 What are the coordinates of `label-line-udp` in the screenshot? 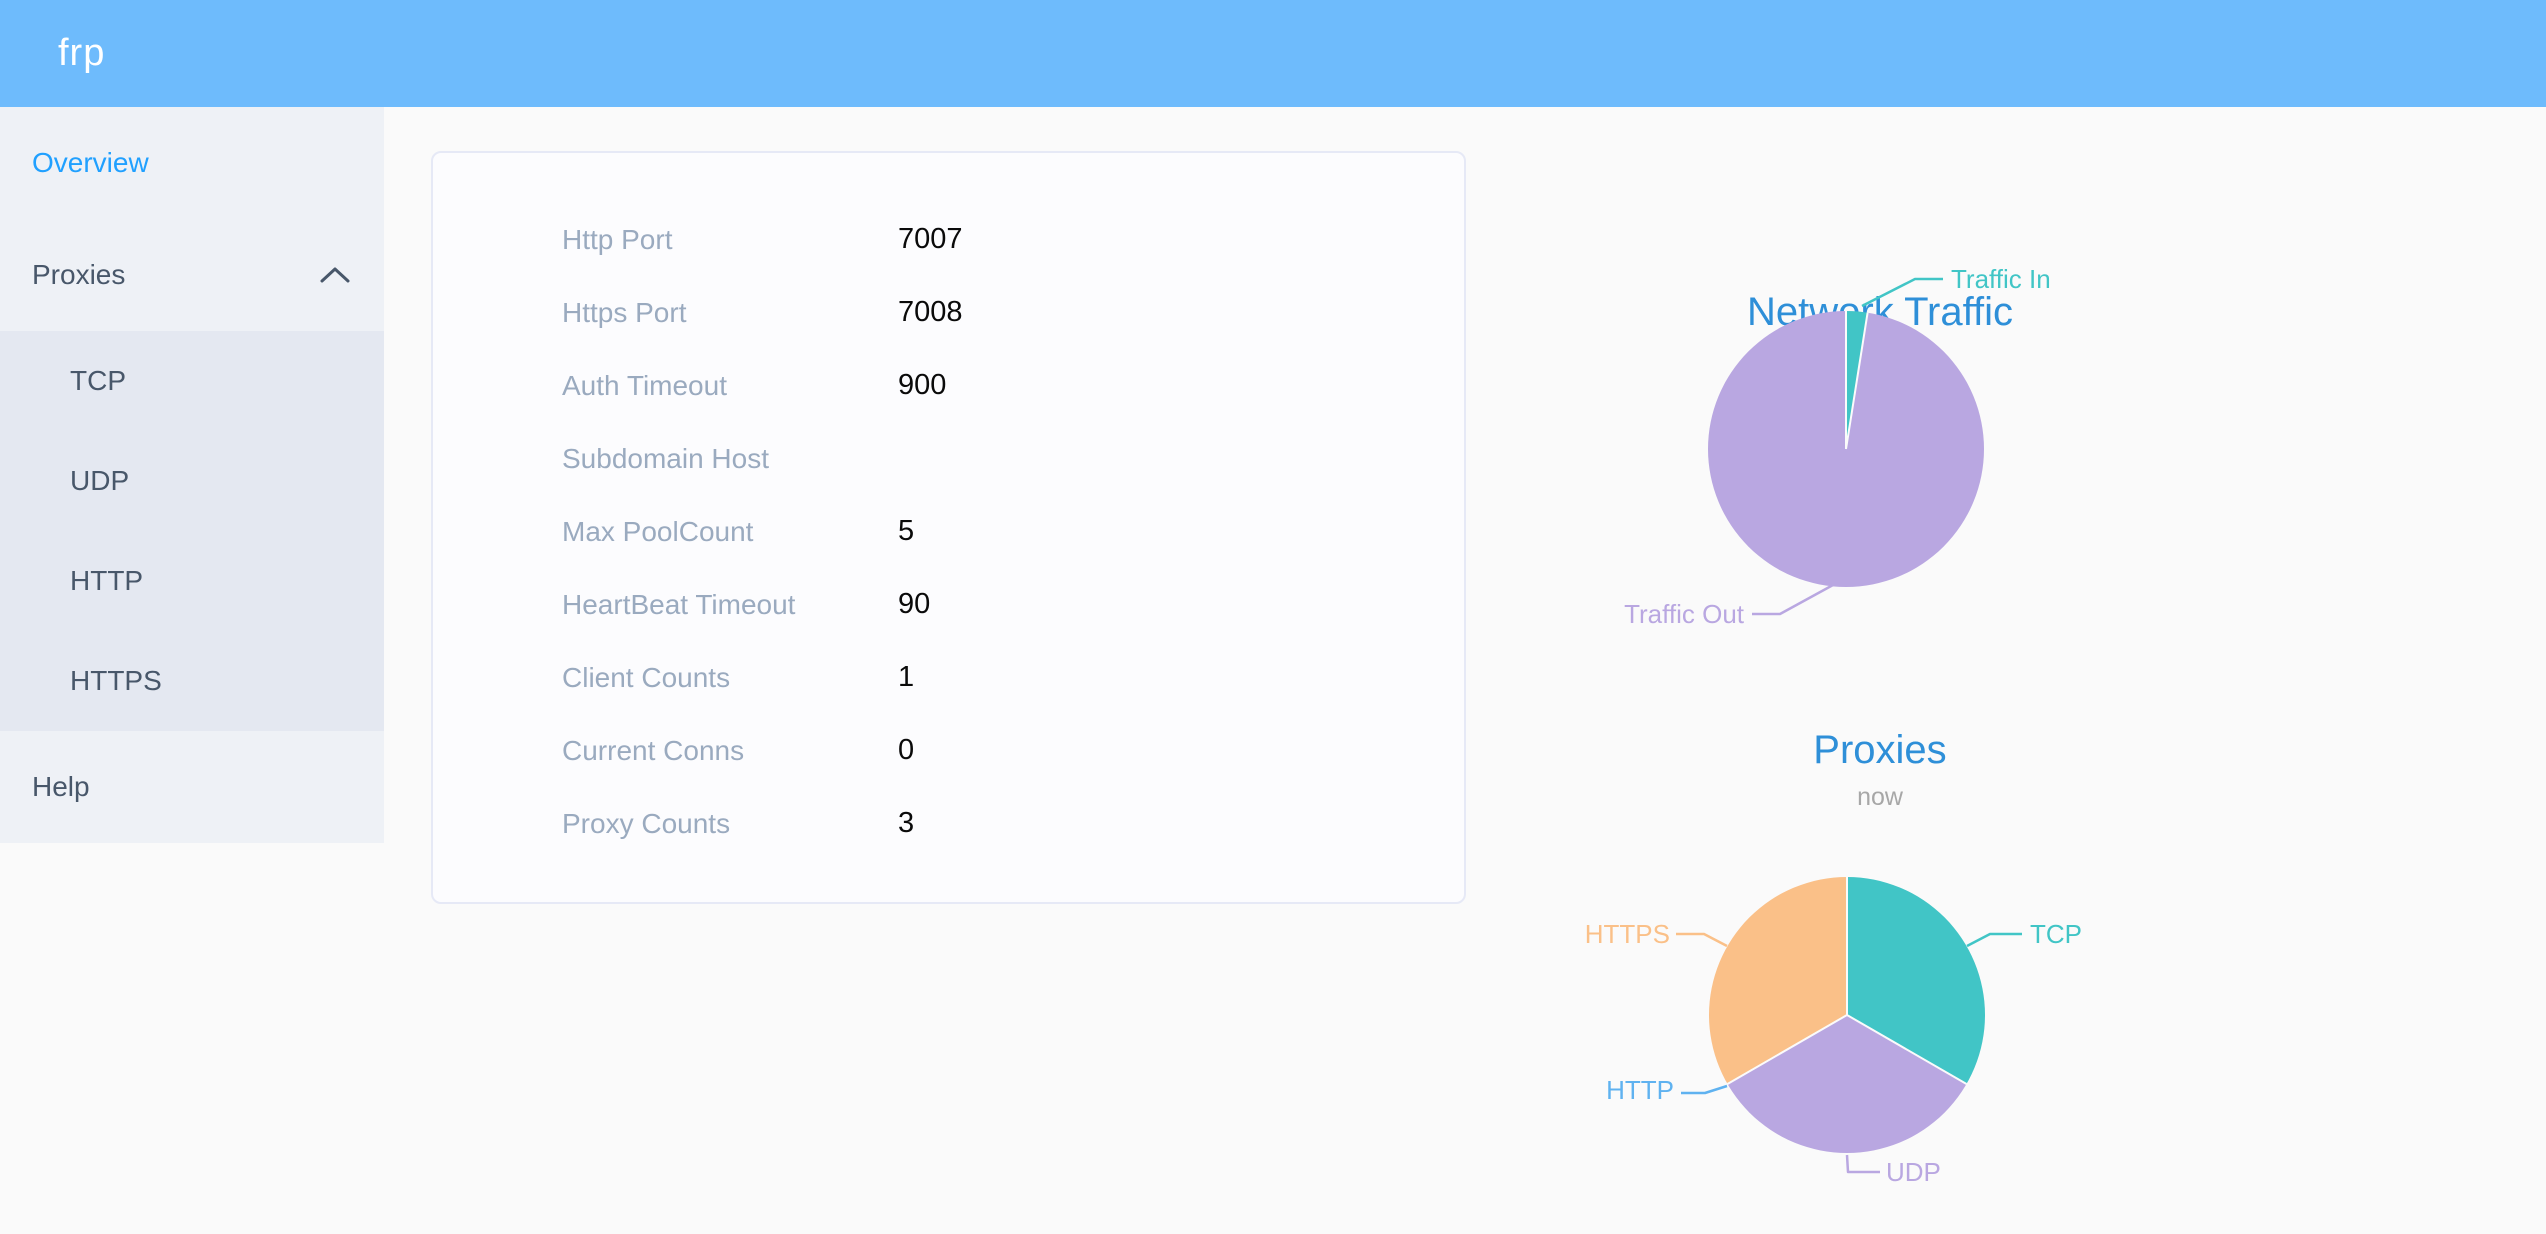 It's located at (1862, 1164).